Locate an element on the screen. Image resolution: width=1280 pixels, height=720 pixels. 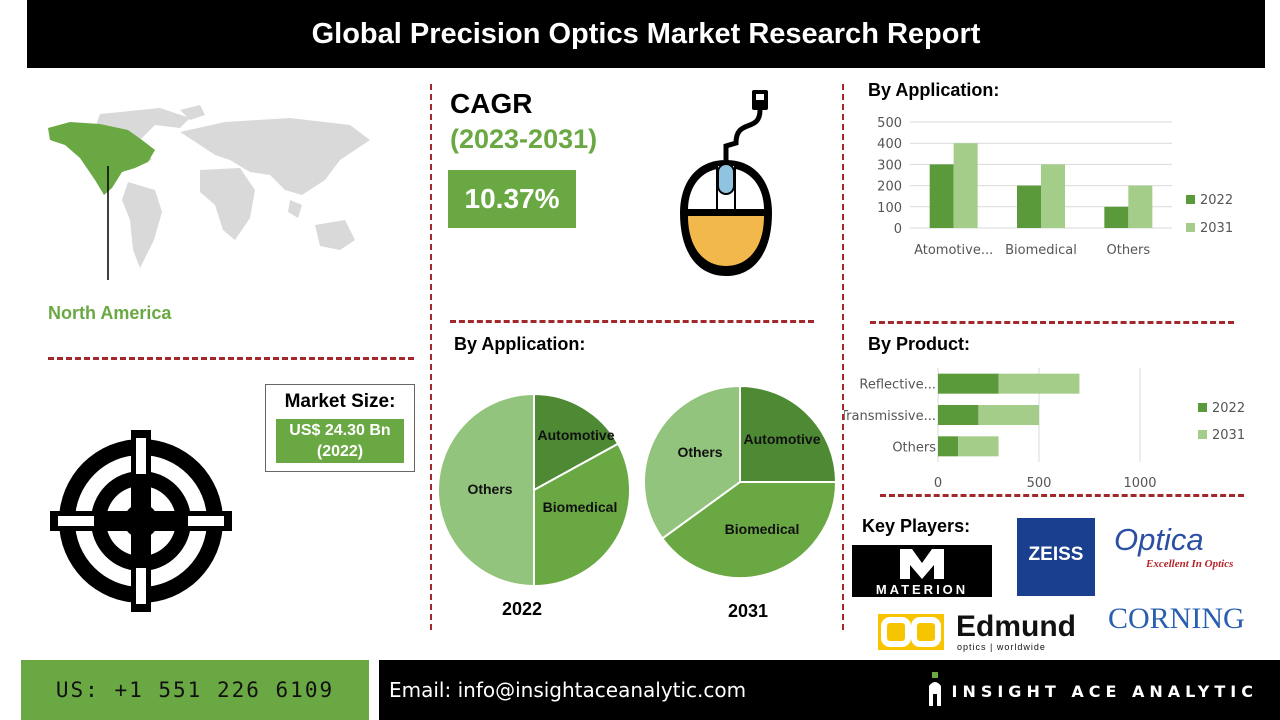
x-tick-label: Others is located at coordinates (1128, 250).